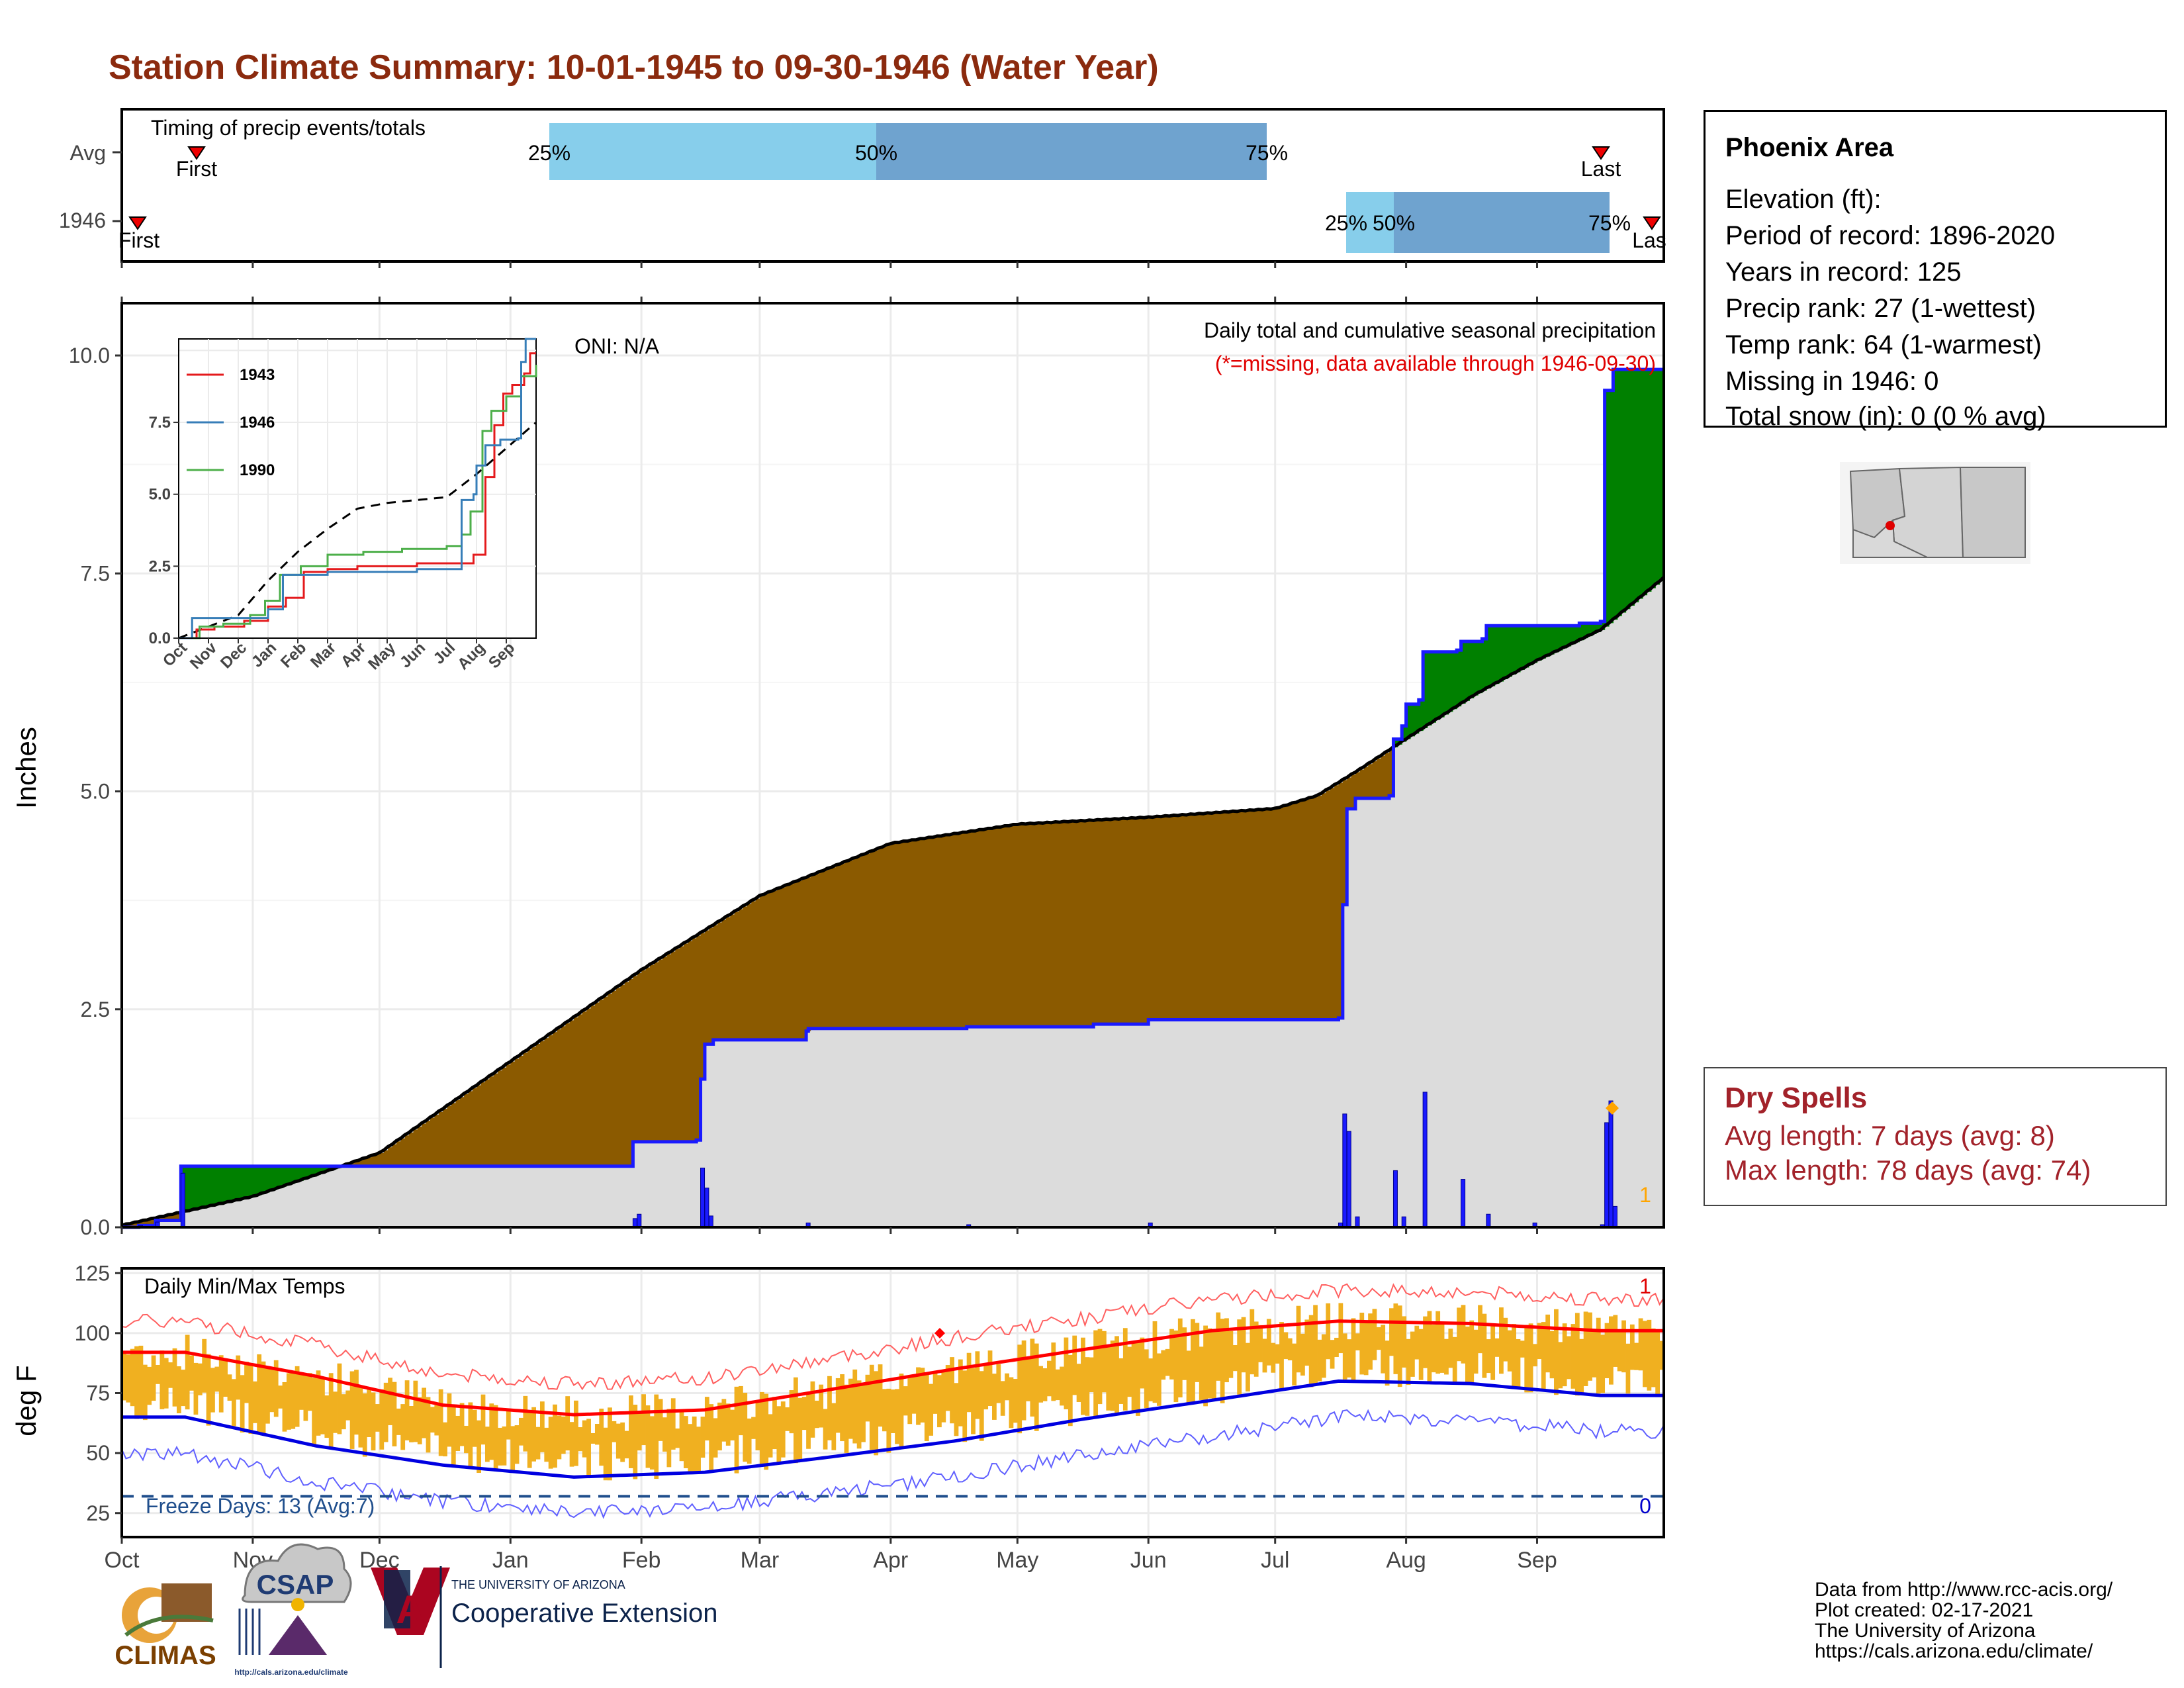 This screenshot has width=2184, height=1688. I want to click on year-first-marker, so click(137, 223).